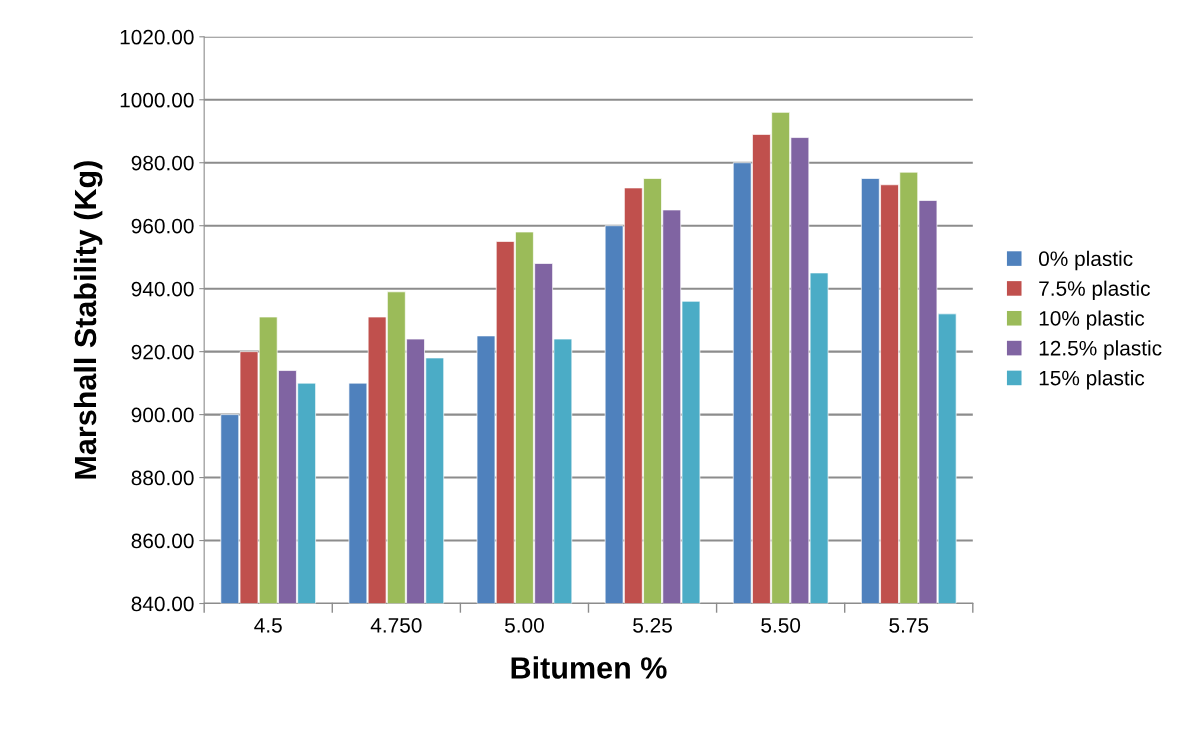  What do you see at coordinates (162, 289) in the screenshot?
I see `y-tick-label: 940.00` at bounding box center [162, 289].